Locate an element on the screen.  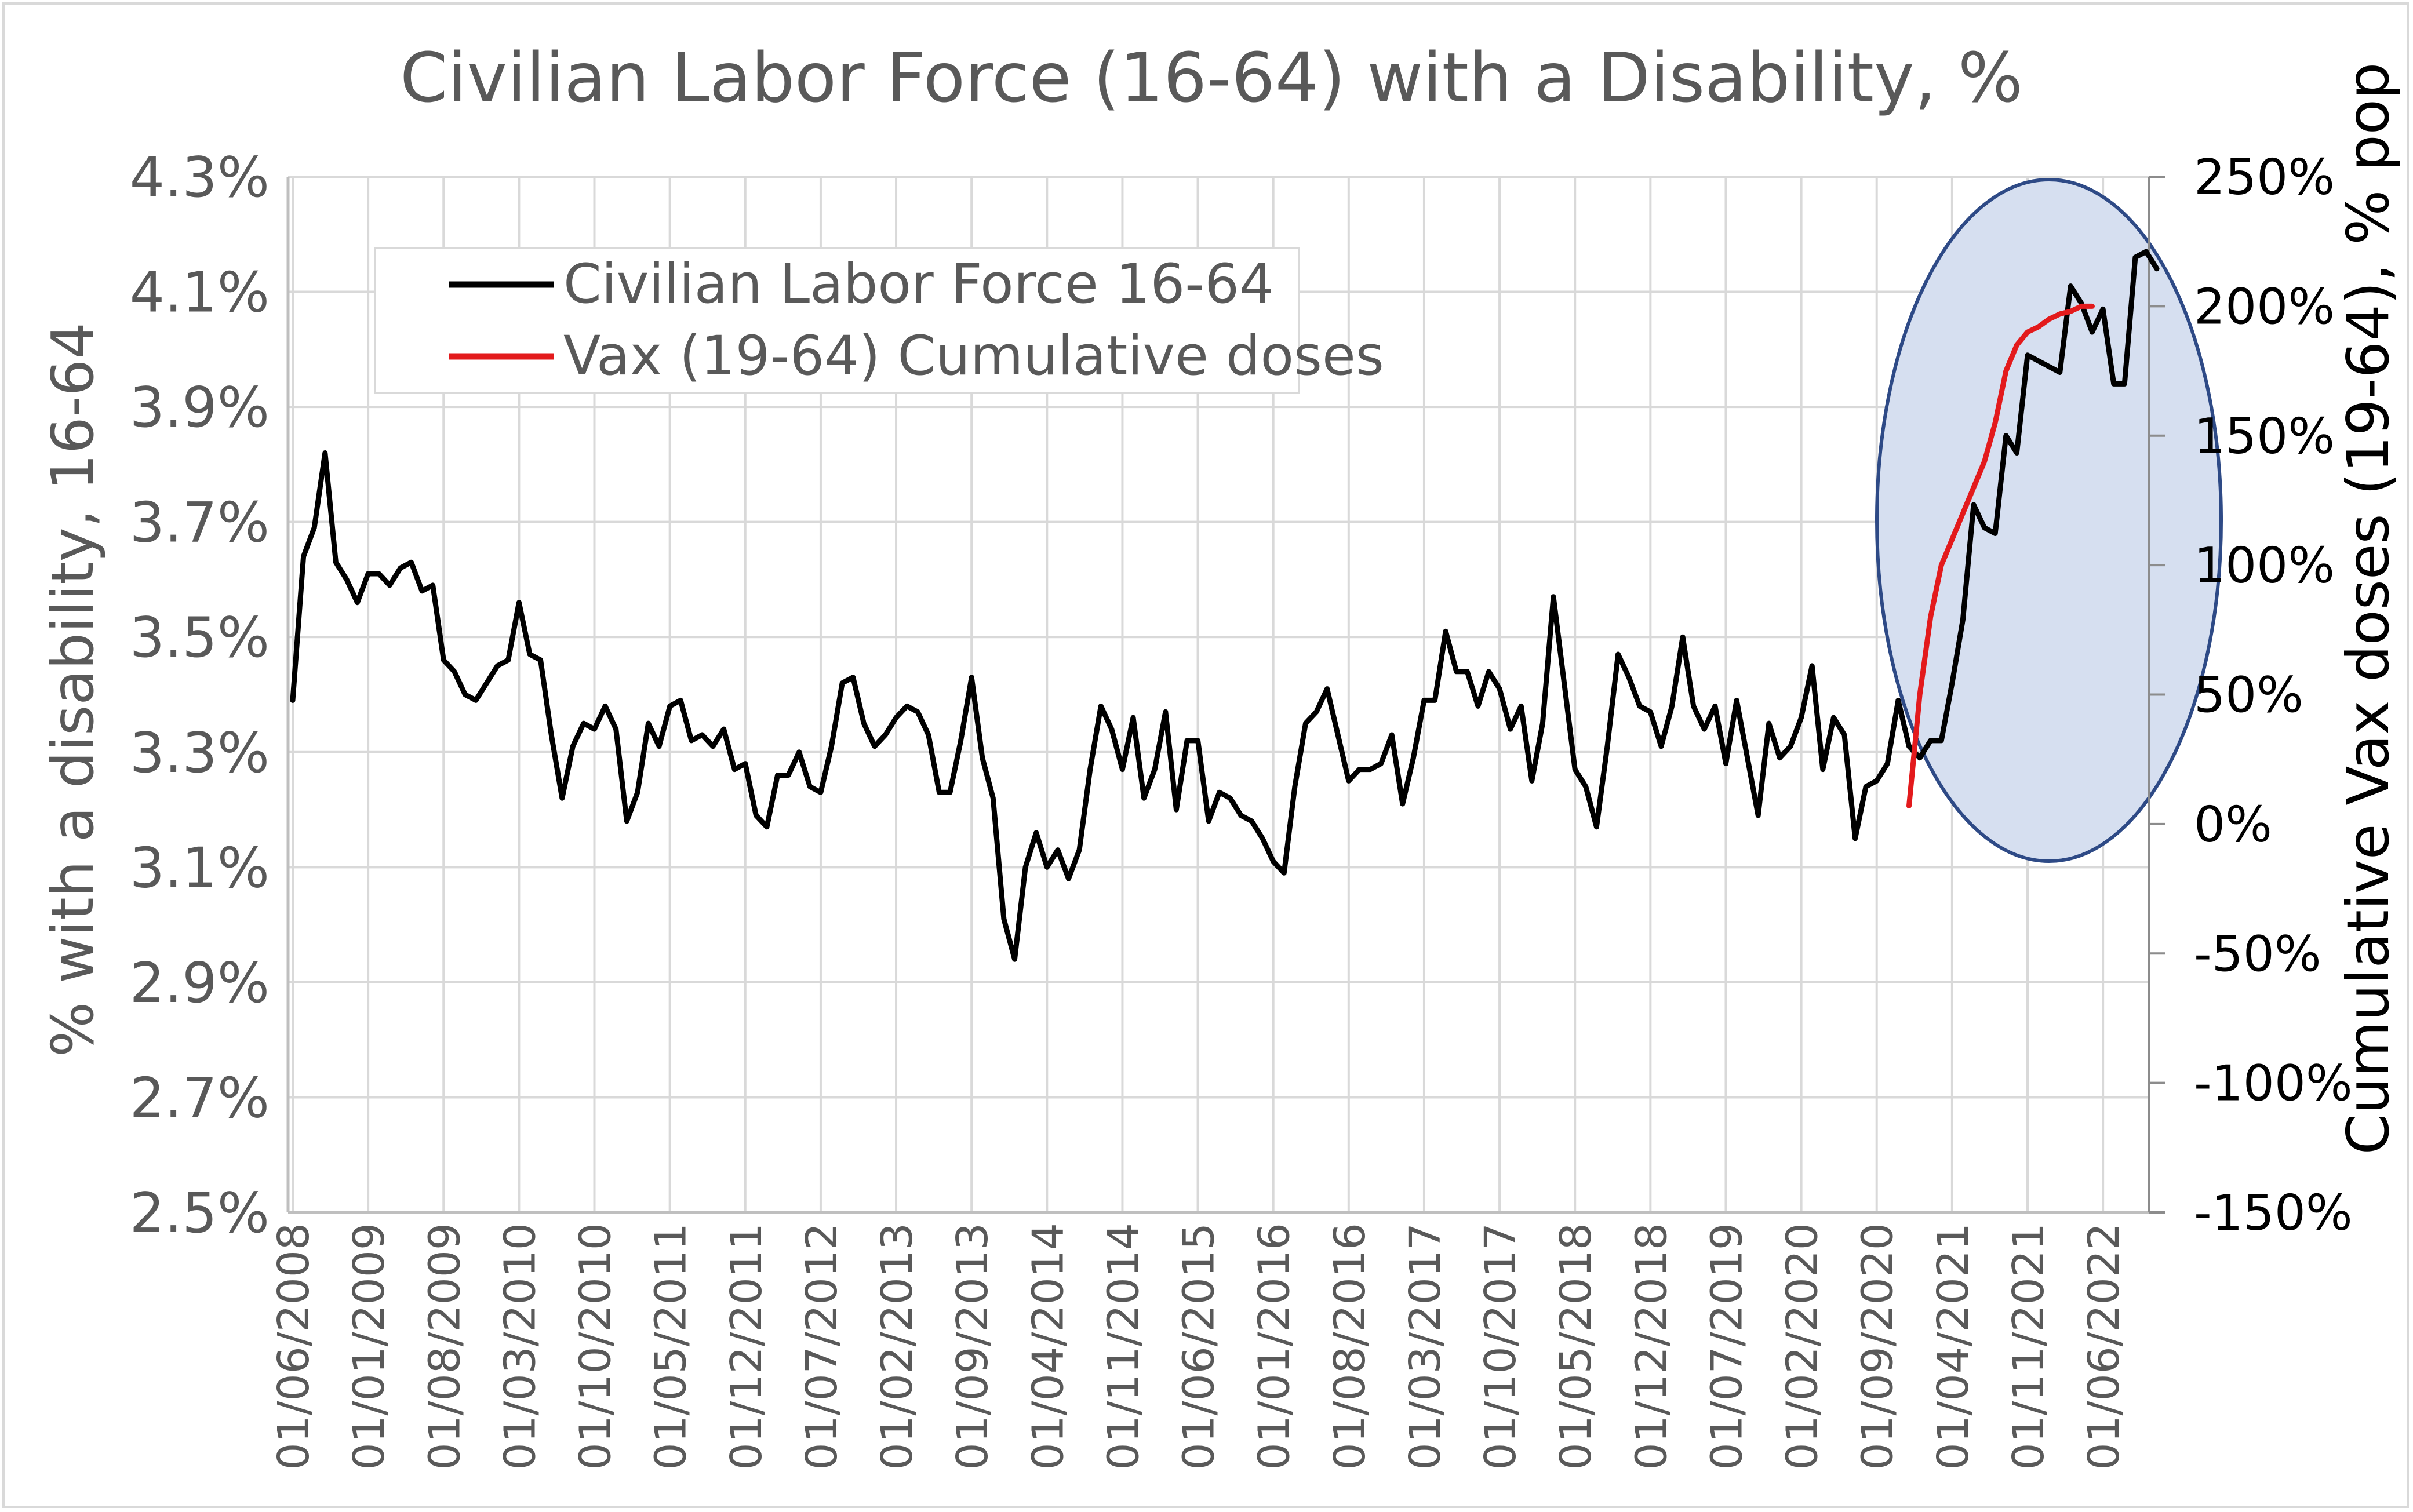
y2-tick-label: 50% is located at coordinates (2248, 695).